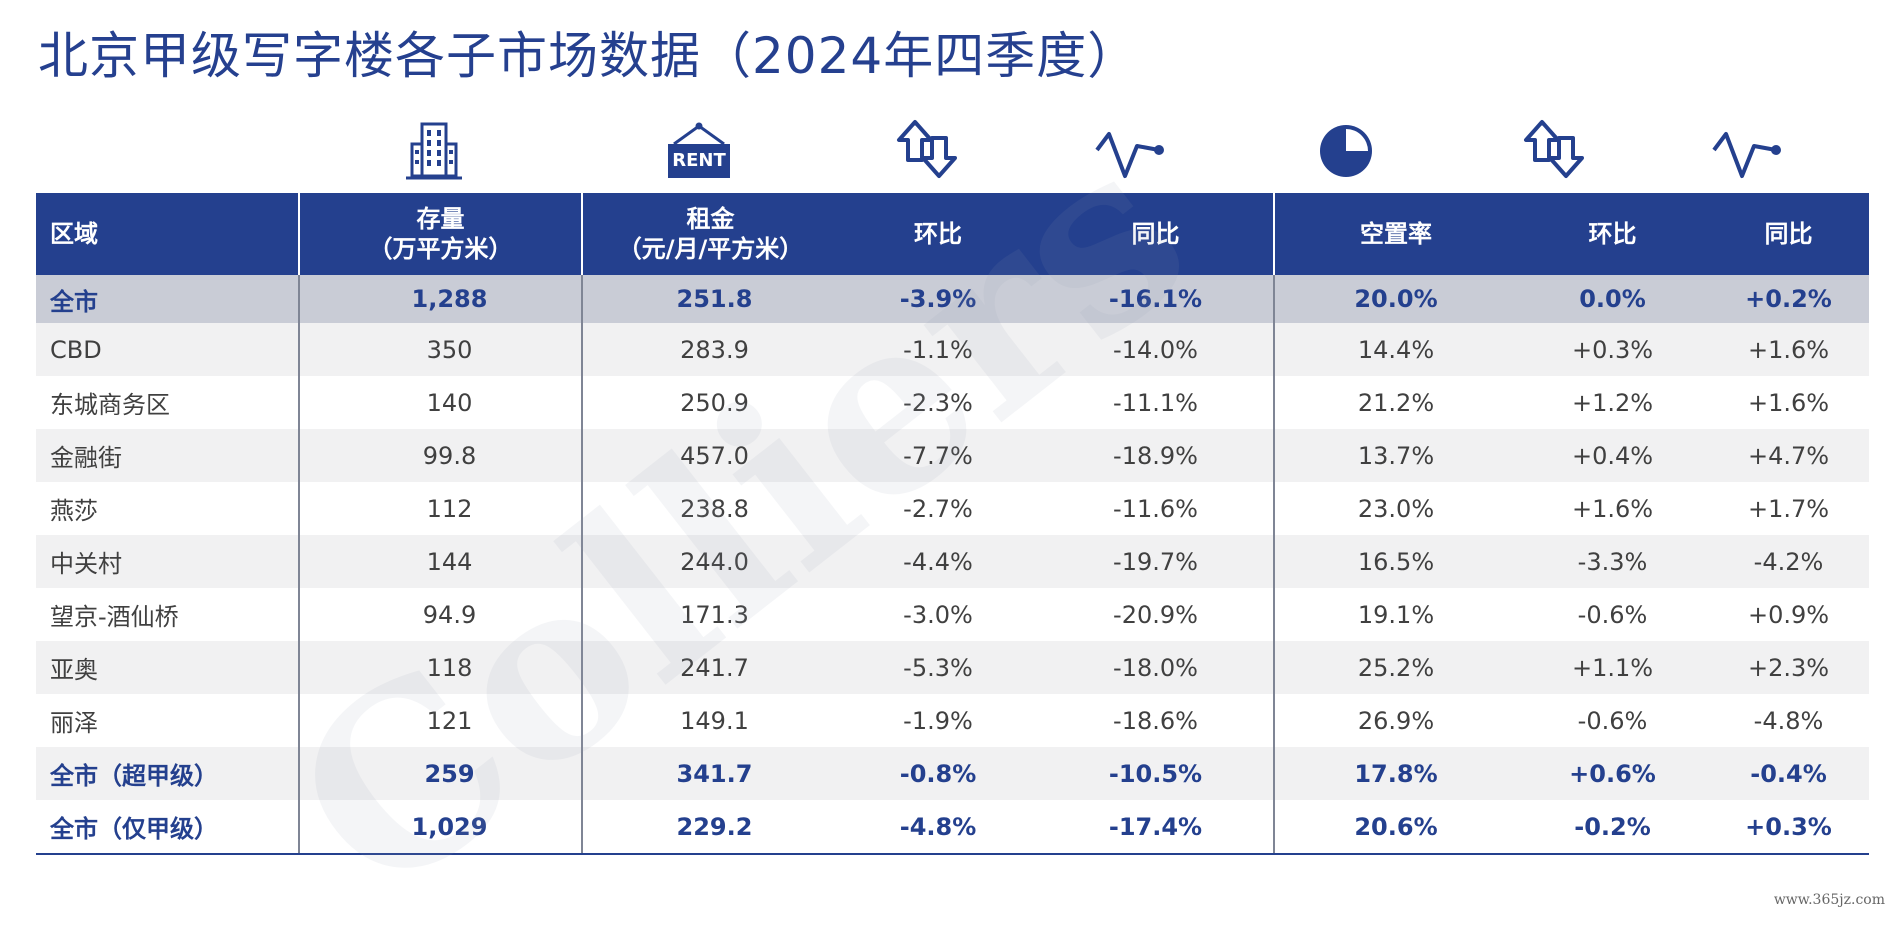 This screenshot has height=951, width=1891. What do you see at coordinates (938, 349) in the screenshot?
I see `cell-rent-qoq: -1.1%` at bounding box center [938, 349].